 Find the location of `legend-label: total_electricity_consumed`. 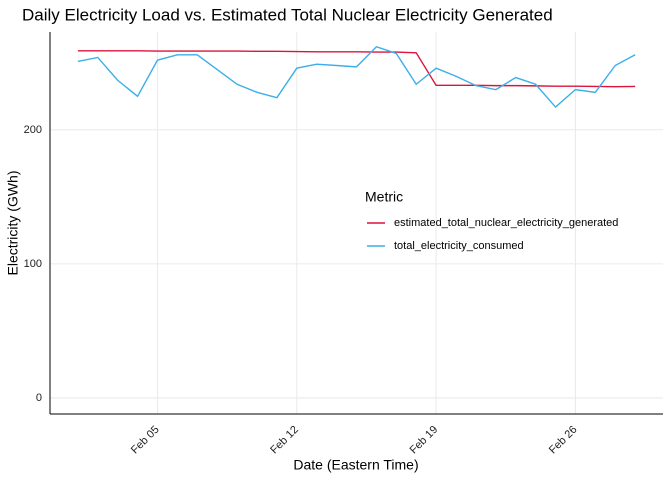

legend-label: total_electricity_consumed is located at coordinates (459, 246).